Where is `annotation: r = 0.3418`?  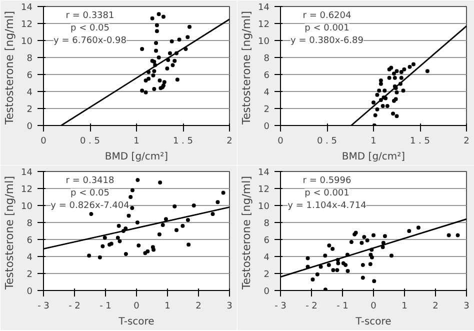
annotation: r = 0.3418 is located at coordinates (90, 181).